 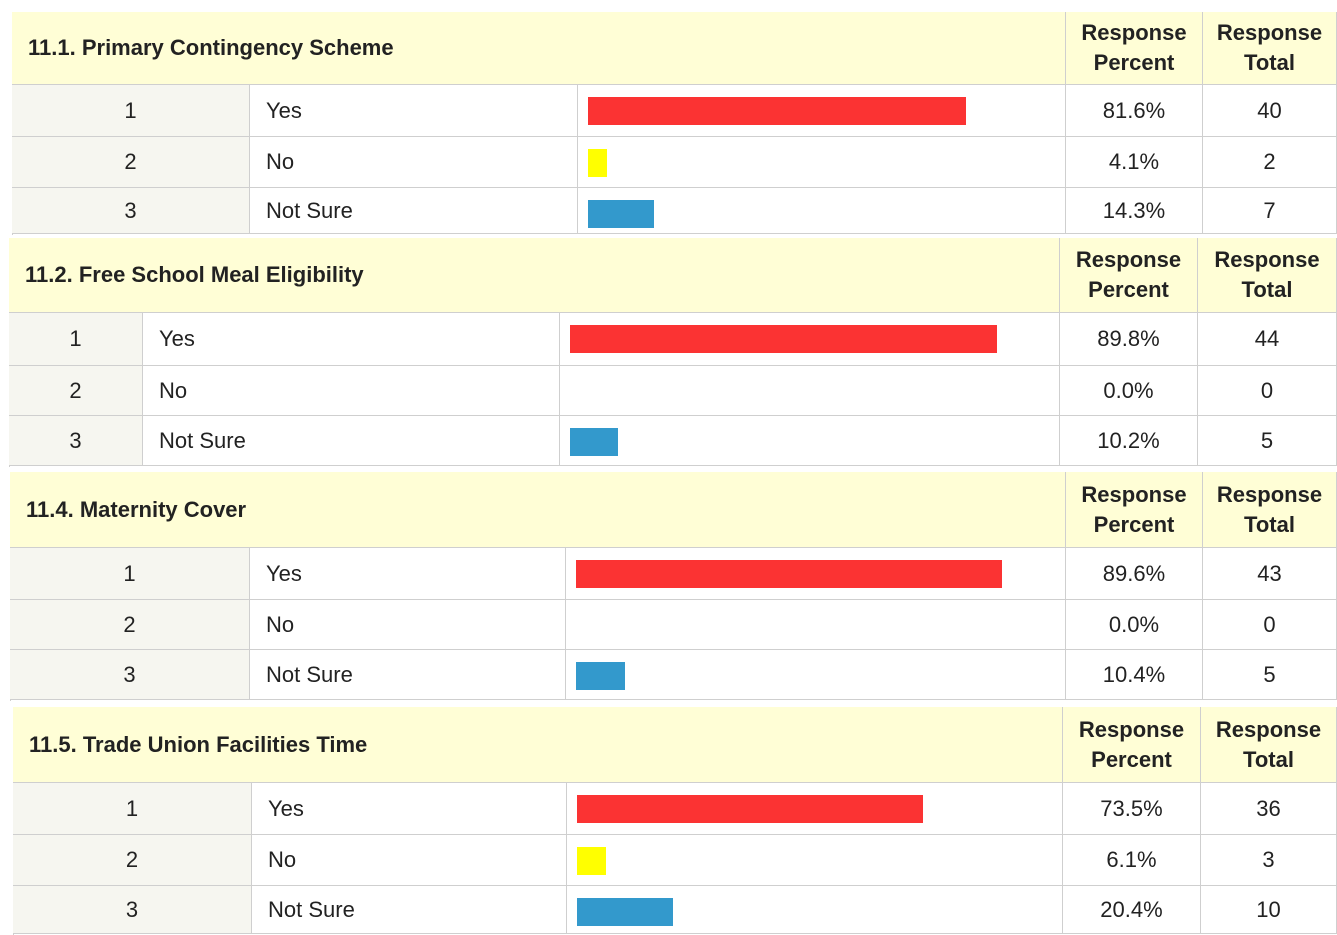 What do you see at coordinates (1270, 111) in the screenshot?
I see `response-total: 40` at bounding box center [1270, 111].